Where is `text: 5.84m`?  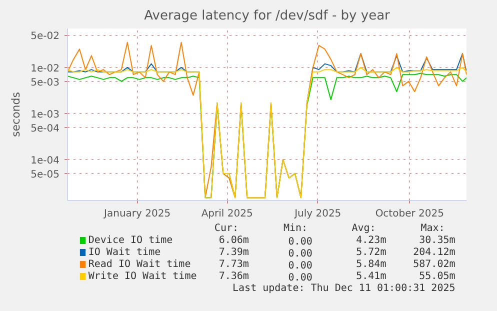
text: 5.84m is located at coordinates (371, 264).